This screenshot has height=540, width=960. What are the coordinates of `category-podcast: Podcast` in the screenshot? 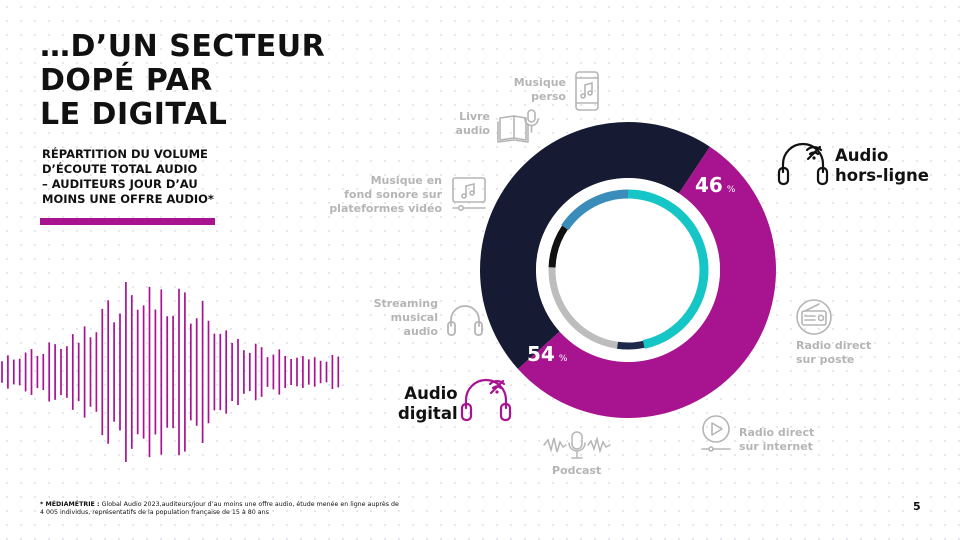 It's located at (576, 471).